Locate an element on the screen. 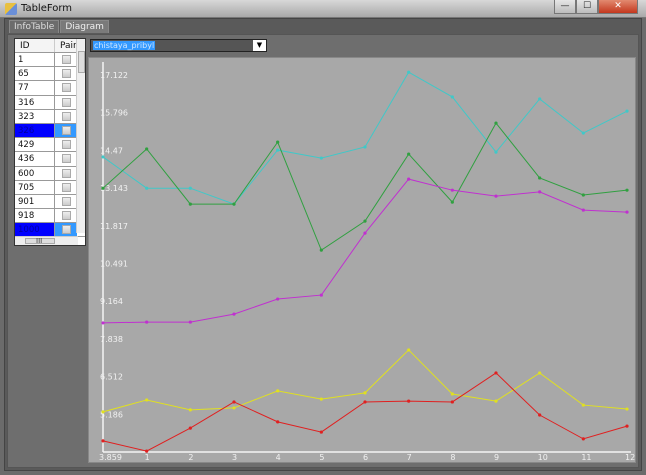 The width and height of the screenshot is (646, 475). cell-id: 429 is located at coordinates (35, 145).